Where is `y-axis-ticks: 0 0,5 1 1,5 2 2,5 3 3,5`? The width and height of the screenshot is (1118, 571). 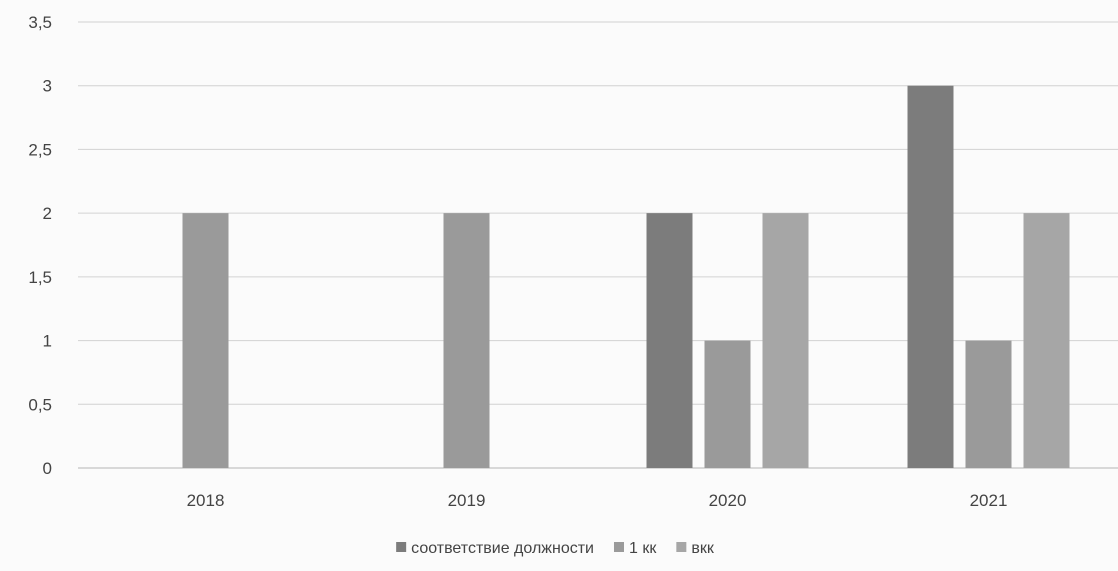 y-axis-ticks: 0 0,5 1 1,5 2 2,5 3 3,5 is located at coordinates (40, 245).